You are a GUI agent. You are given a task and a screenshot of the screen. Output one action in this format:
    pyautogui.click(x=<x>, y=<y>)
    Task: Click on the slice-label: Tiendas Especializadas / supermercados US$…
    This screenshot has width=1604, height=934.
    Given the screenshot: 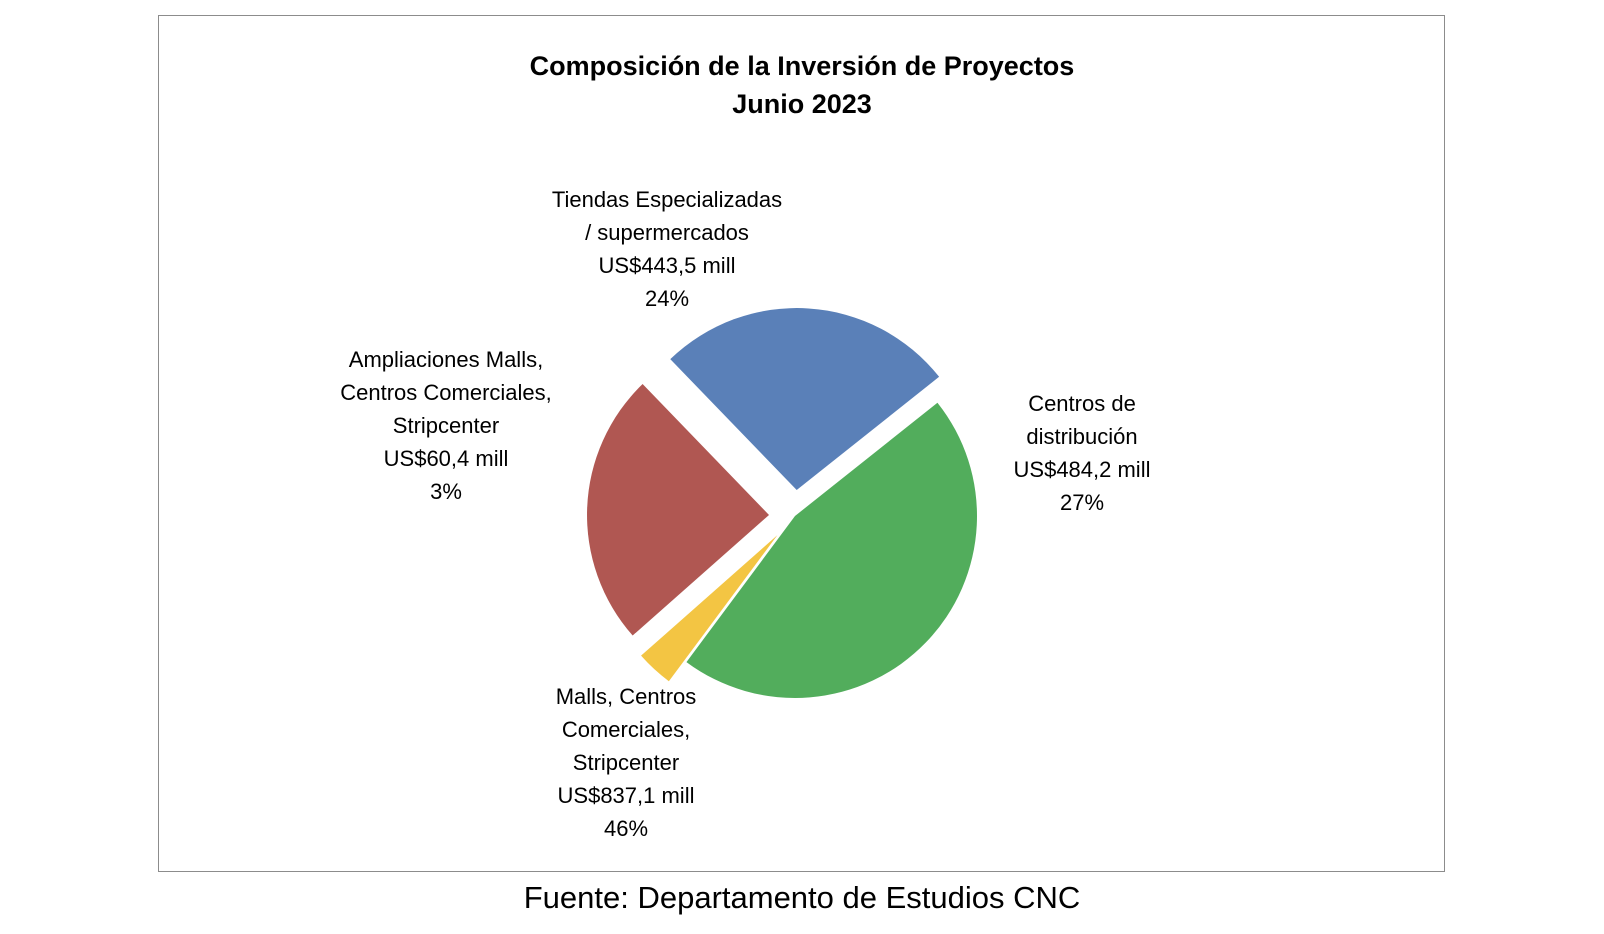 What is the action you would take?
    pyautogui.click(x=667, y=249)
    